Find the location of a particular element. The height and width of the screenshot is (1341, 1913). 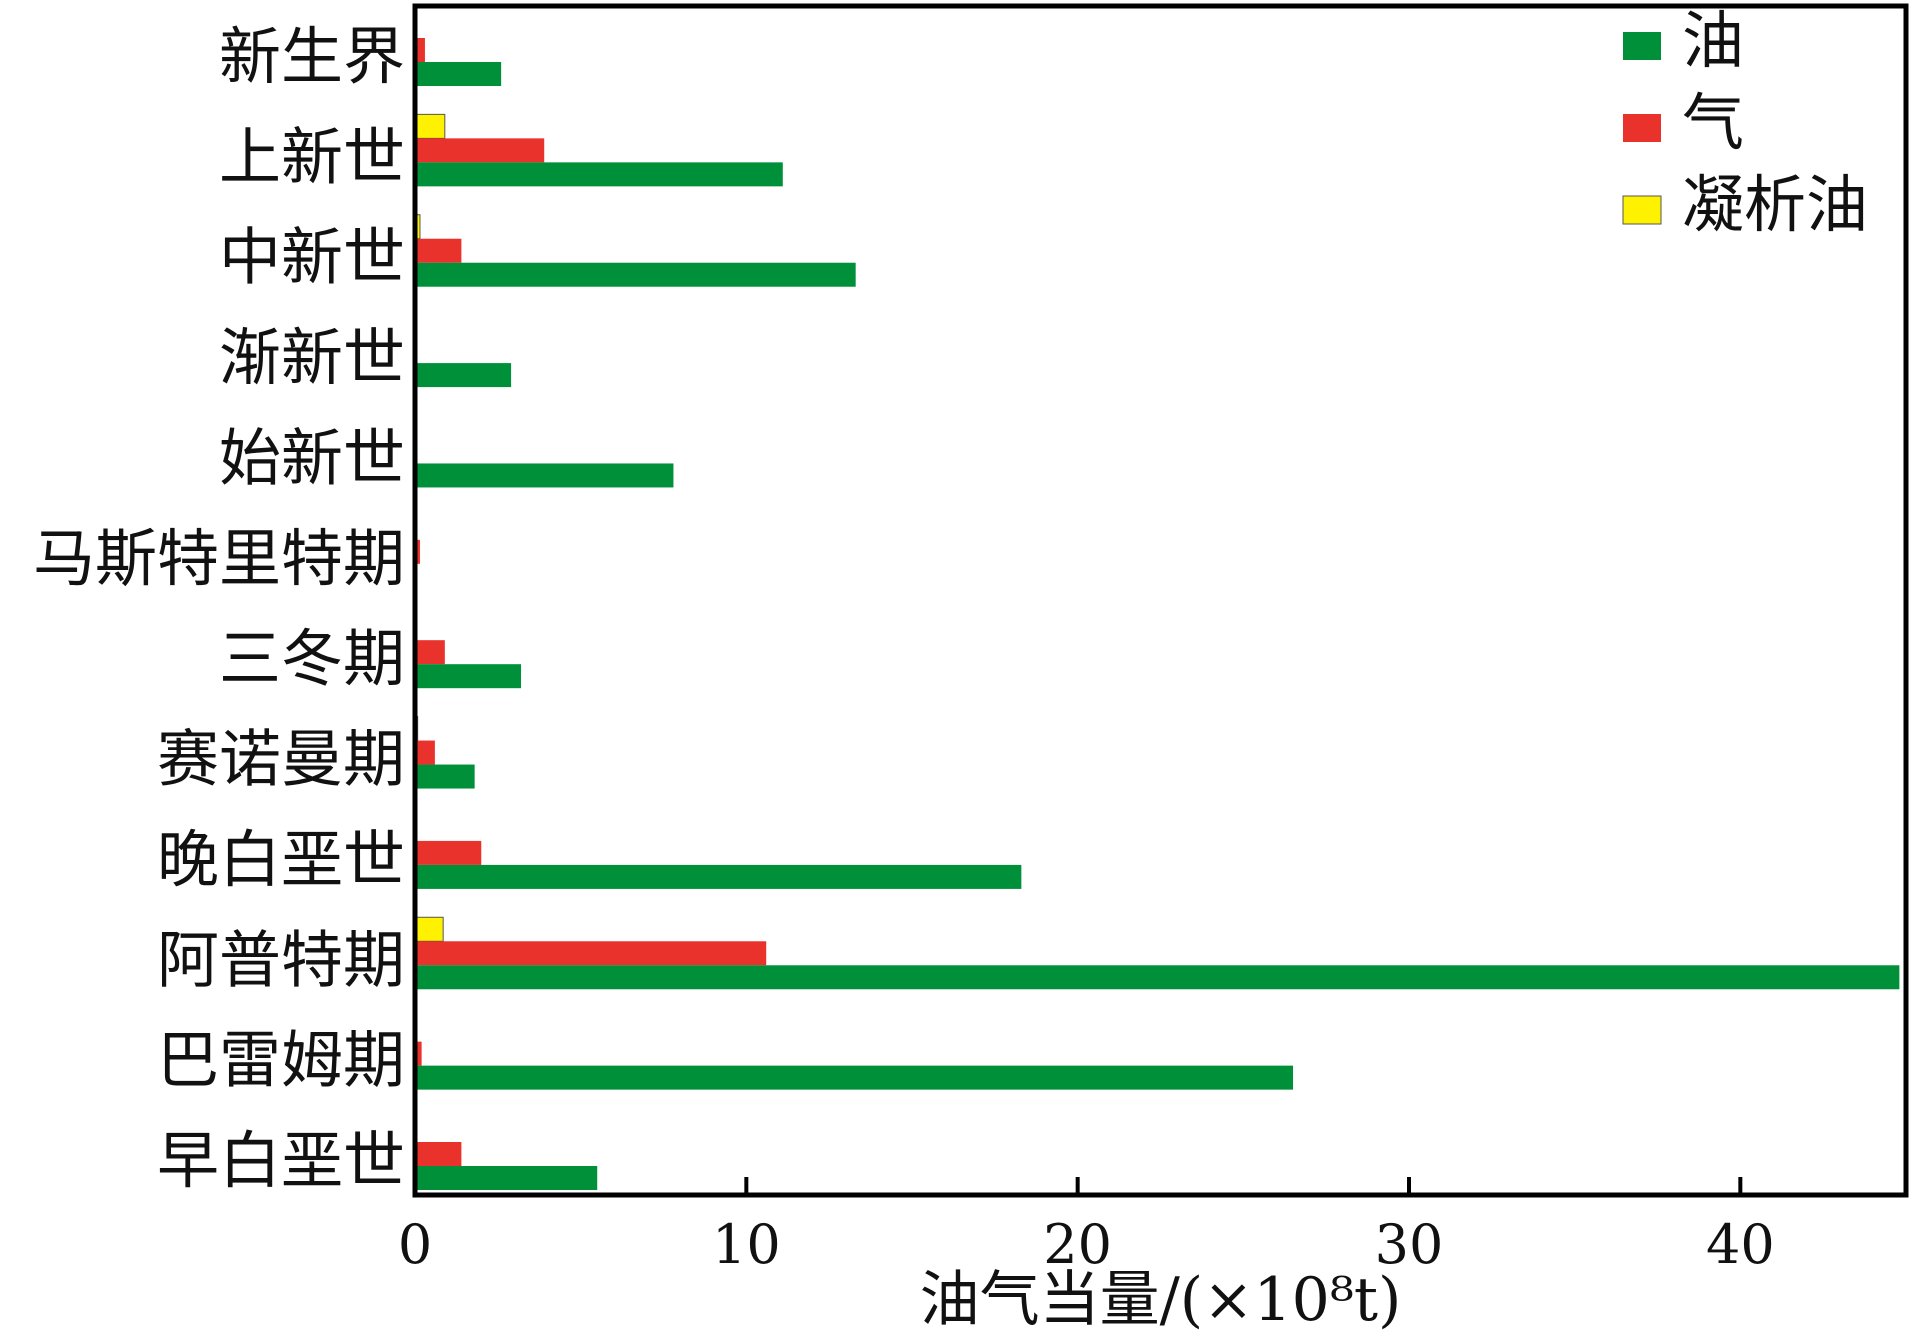

category-label: 晚白垩世 is located at coordinates (281, 859).